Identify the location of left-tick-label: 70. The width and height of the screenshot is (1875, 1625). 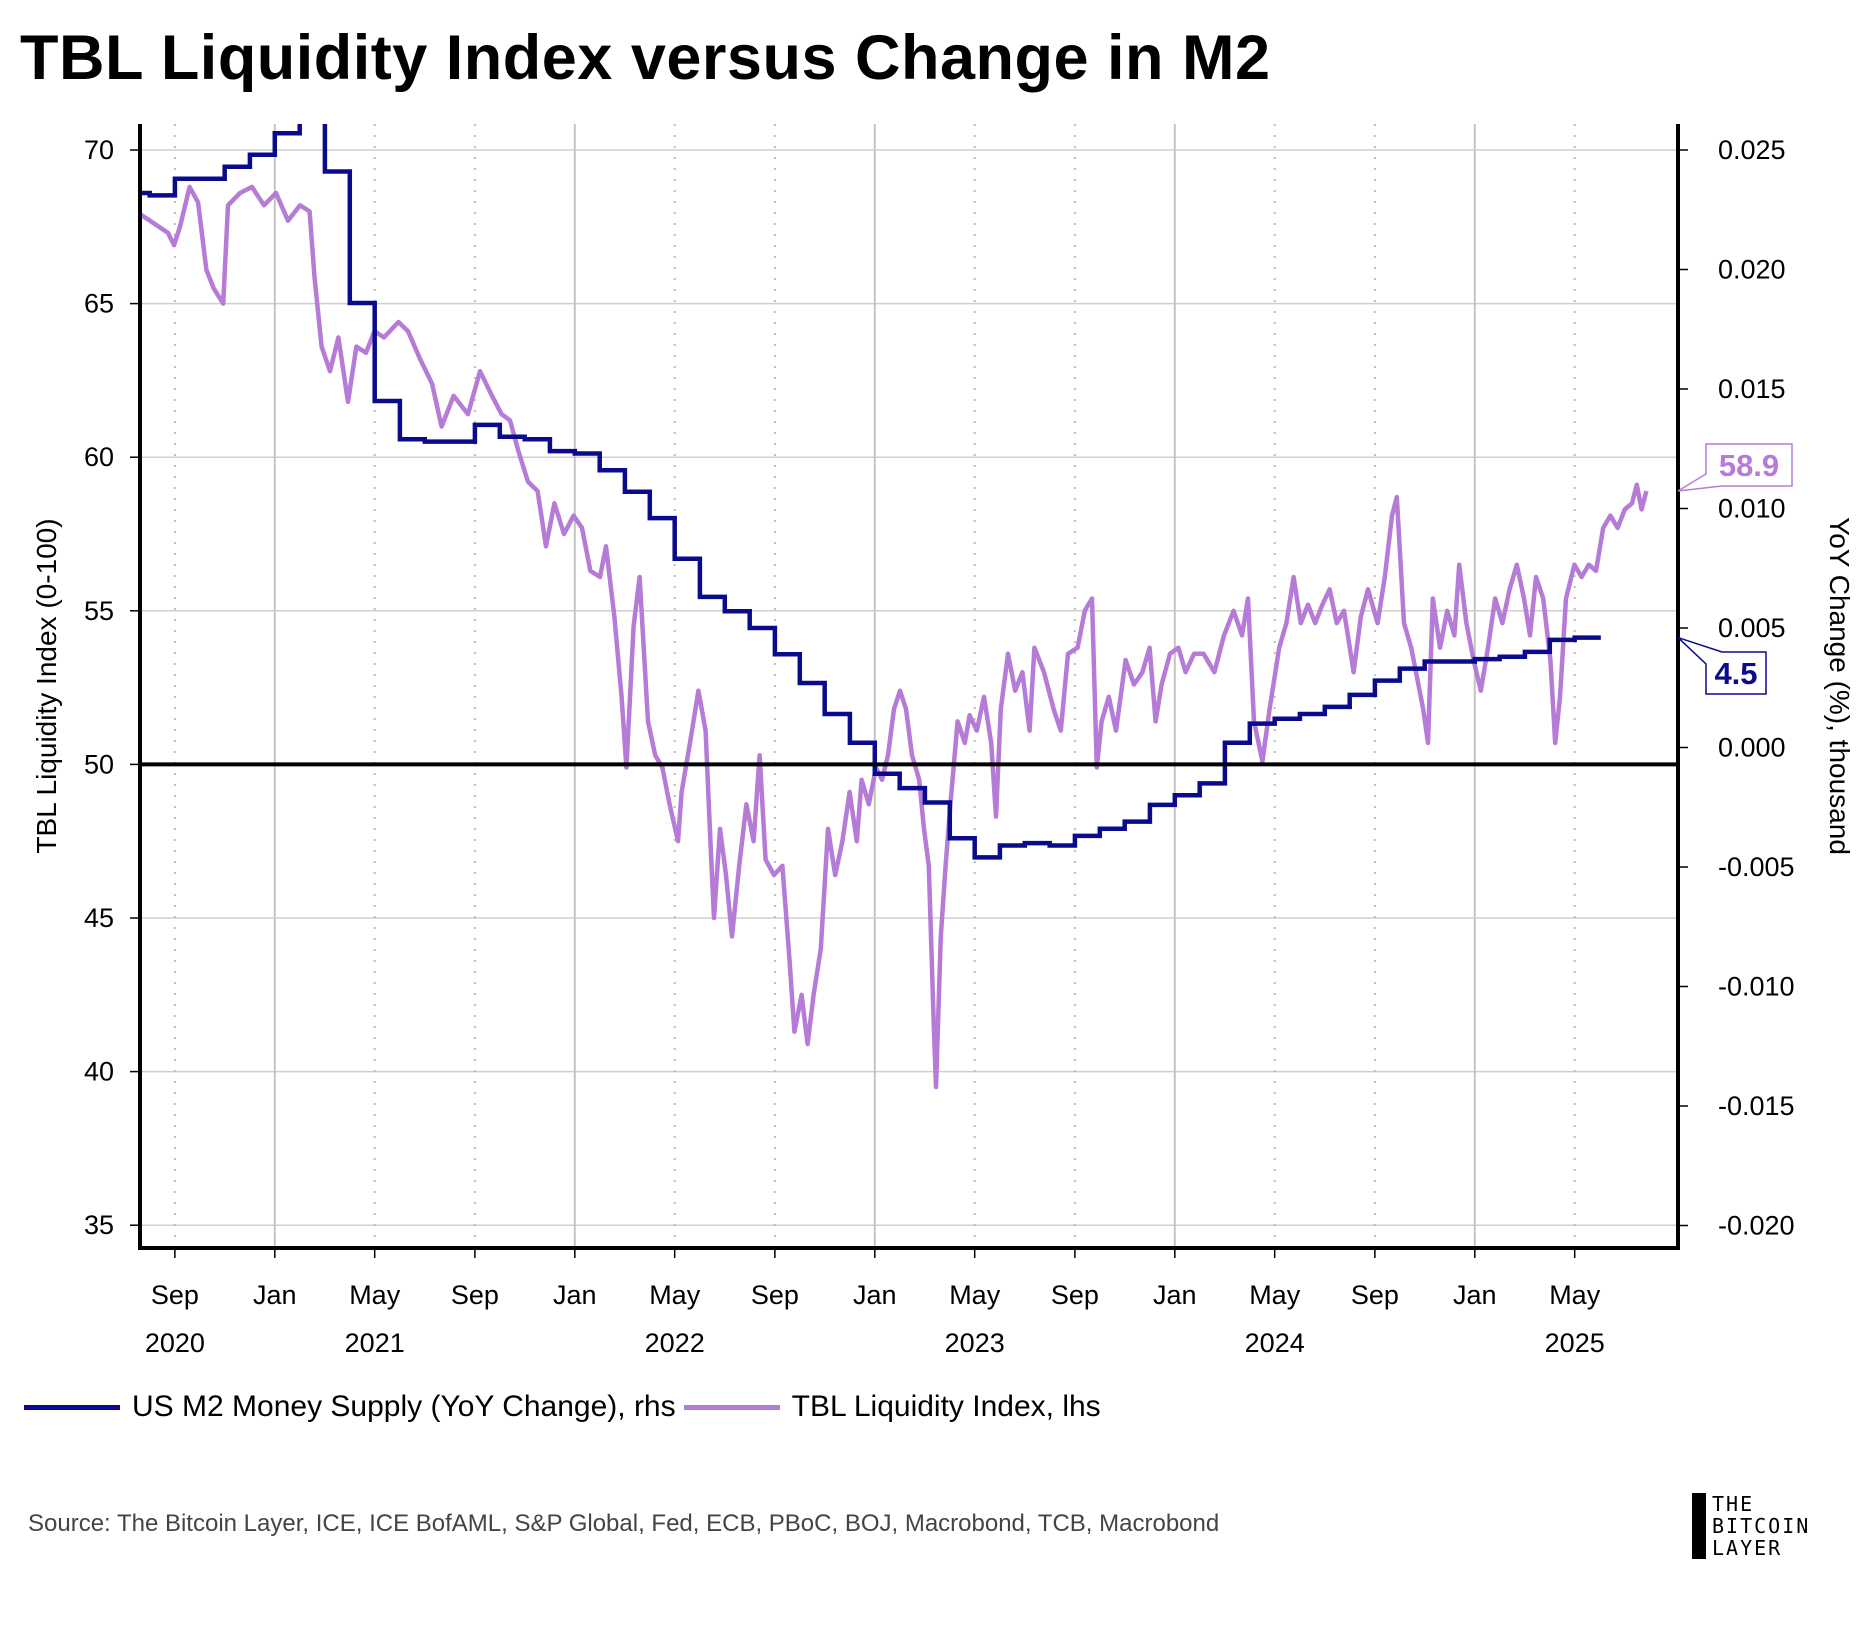
(99, 150).